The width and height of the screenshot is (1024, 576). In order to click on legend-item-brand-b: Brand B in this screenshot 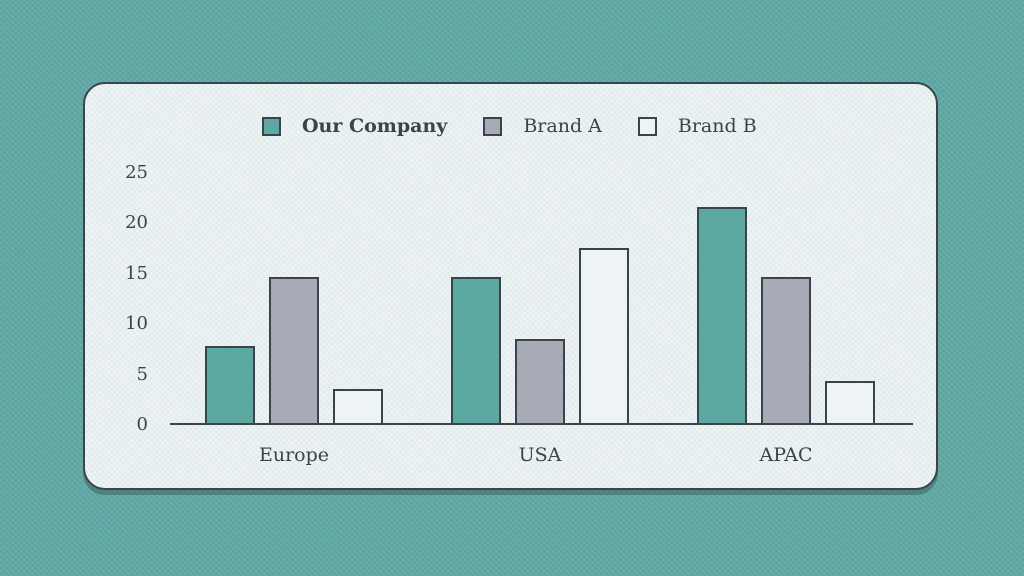, I will do `click(697, 125)`.